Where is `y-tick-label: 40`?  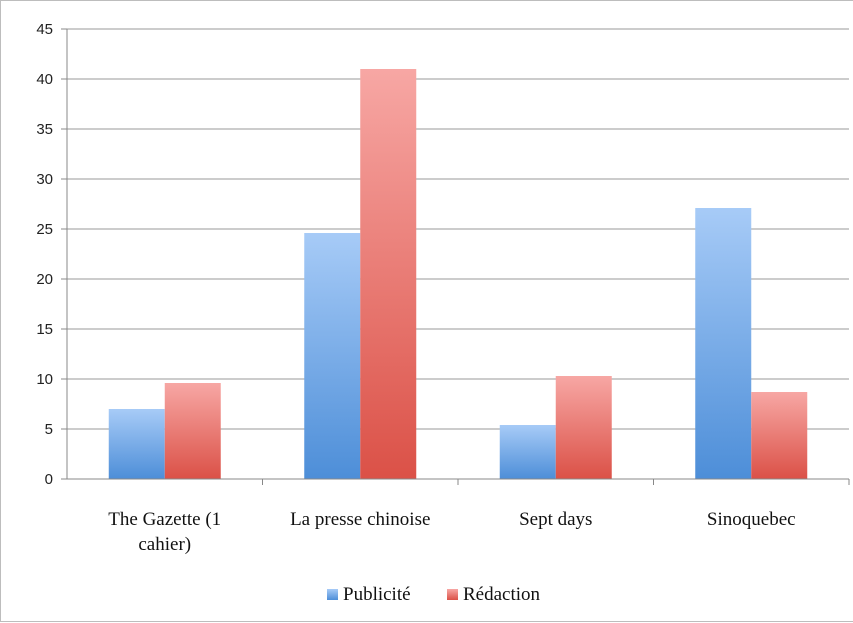
y-tick-label: 40 is located at coordinates (44, 79).